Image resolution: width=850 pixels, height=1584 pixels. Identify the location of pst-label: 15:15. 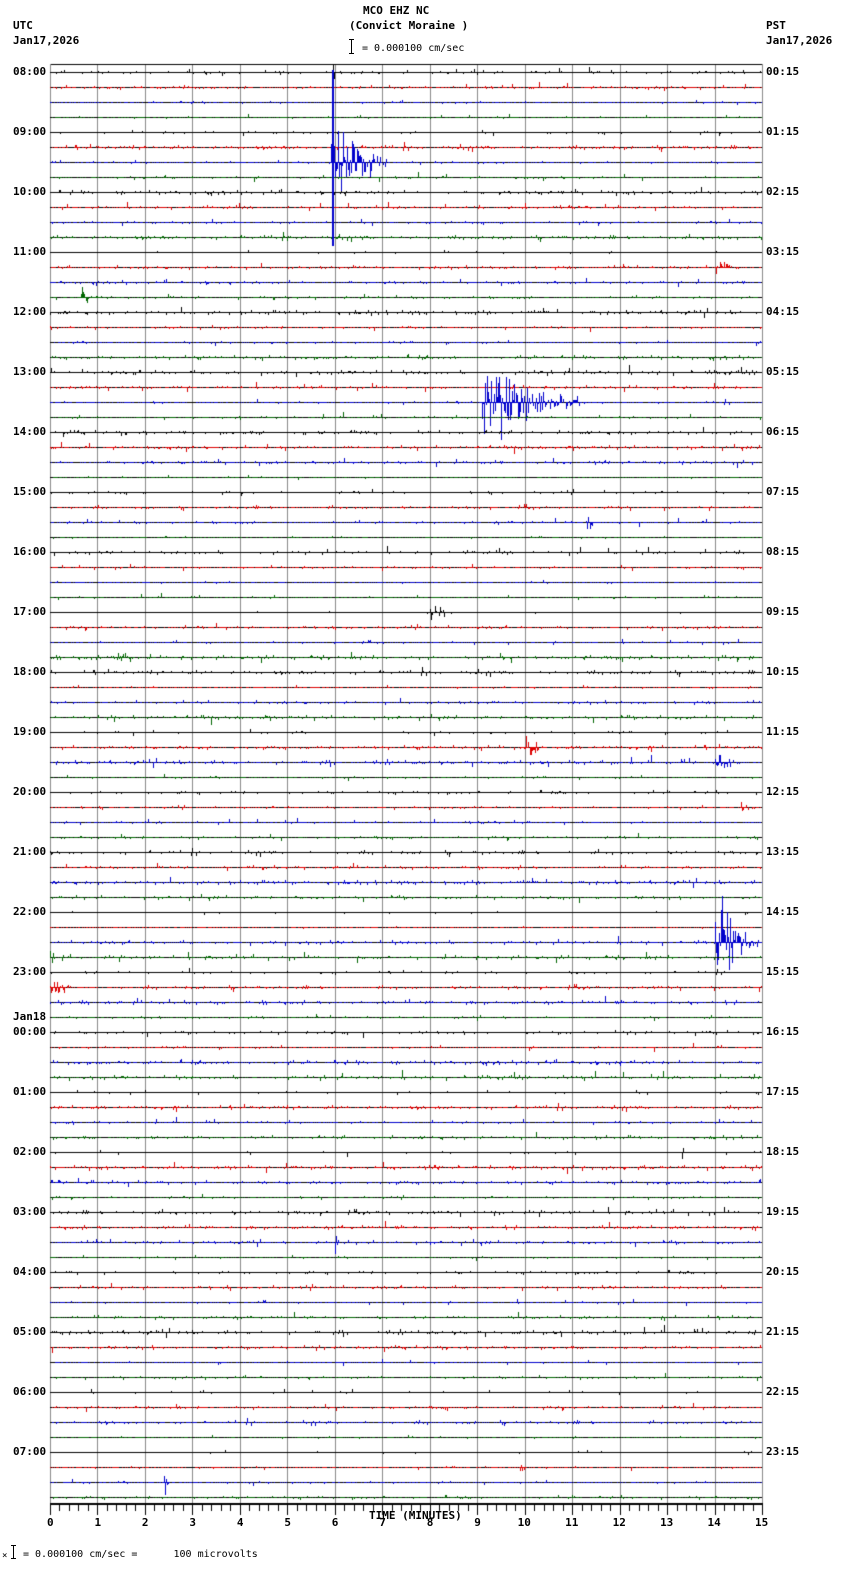
(783, 971).